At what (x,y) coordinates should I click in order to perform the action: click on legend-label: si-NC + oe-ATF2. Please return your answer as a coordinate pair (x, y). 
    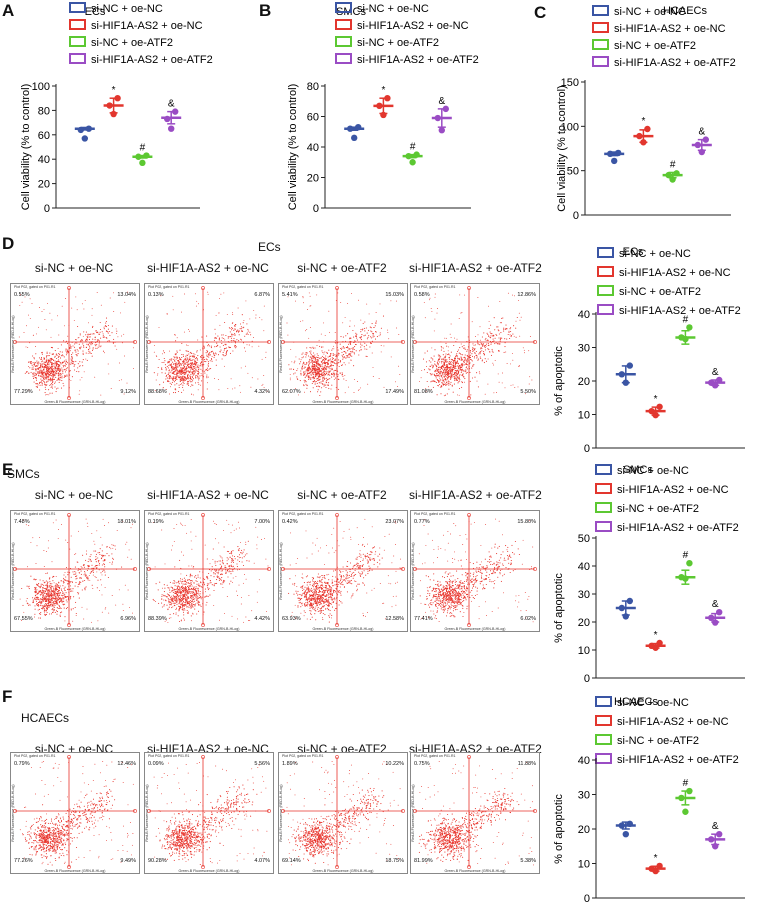
    Looking at the image, I should click on (658, 509).